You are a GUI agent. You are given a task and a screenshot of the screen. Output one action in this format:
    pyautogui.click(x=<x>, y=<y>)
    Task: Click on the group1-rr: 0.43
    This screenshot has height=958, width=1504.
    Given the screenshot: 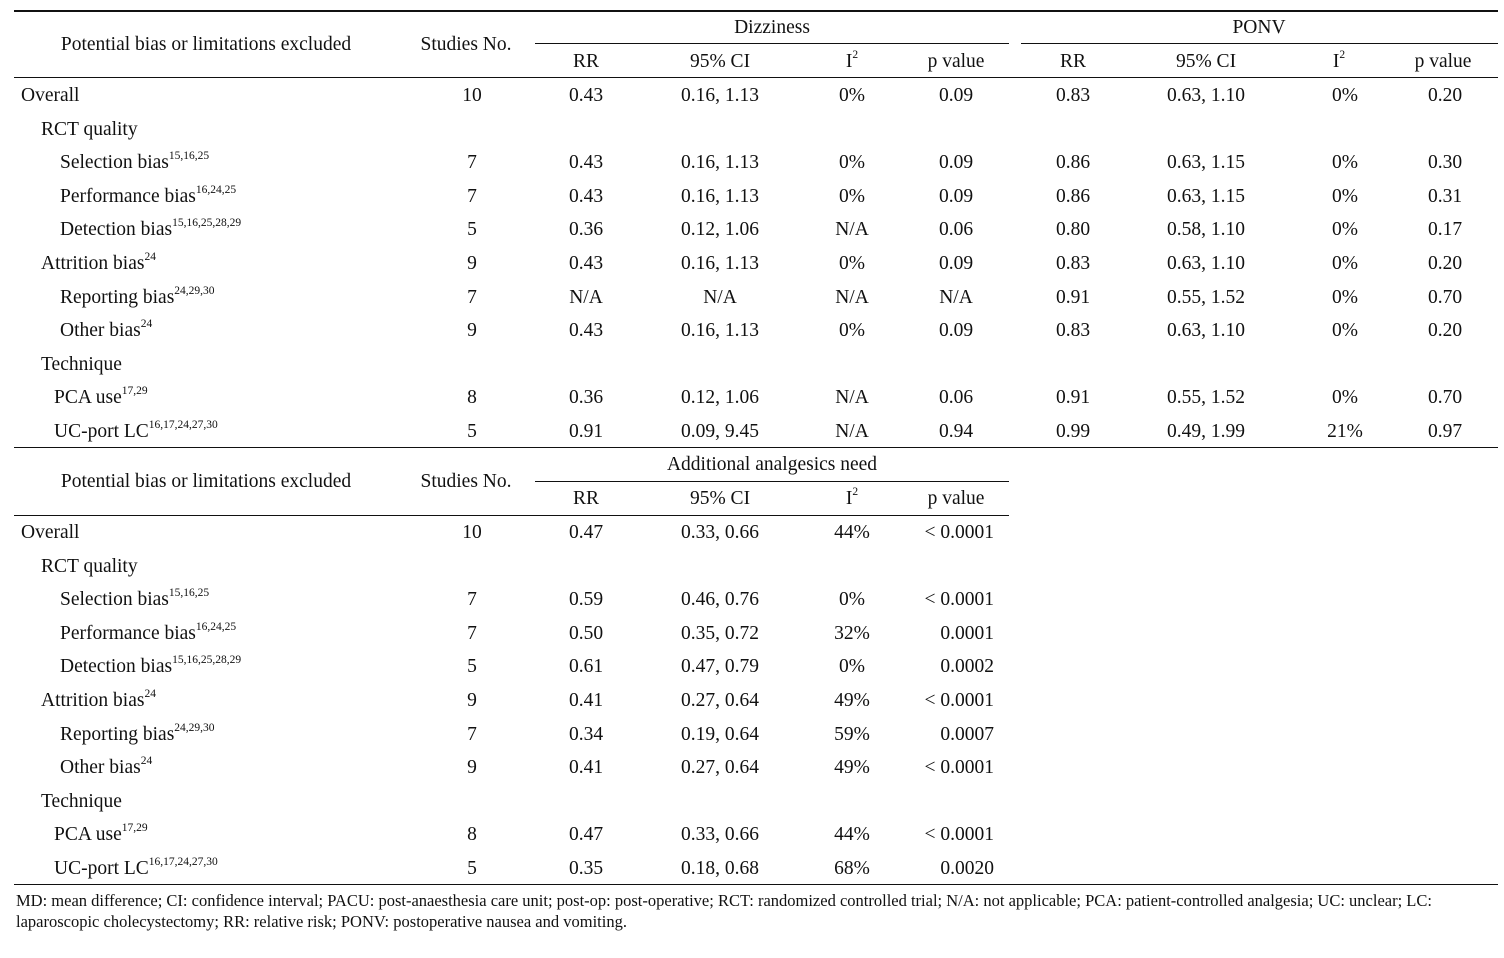 What is the action you would take?
    pyautogui.click(x=586, y=196)
    